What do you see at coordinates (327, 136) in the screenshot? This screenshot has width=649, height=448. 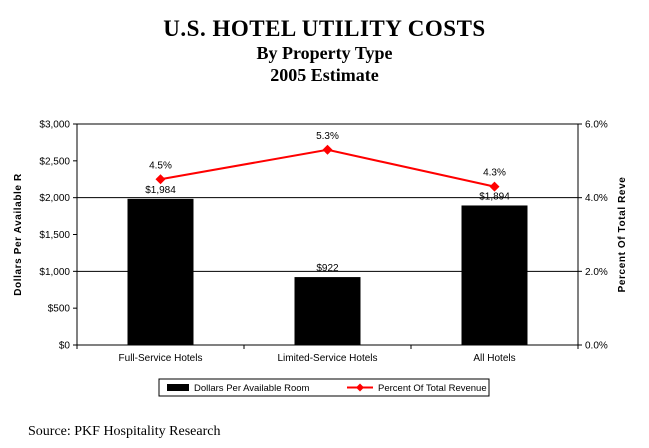 I see `line-value-label: 5.3%` at bounding box center [327, 136].